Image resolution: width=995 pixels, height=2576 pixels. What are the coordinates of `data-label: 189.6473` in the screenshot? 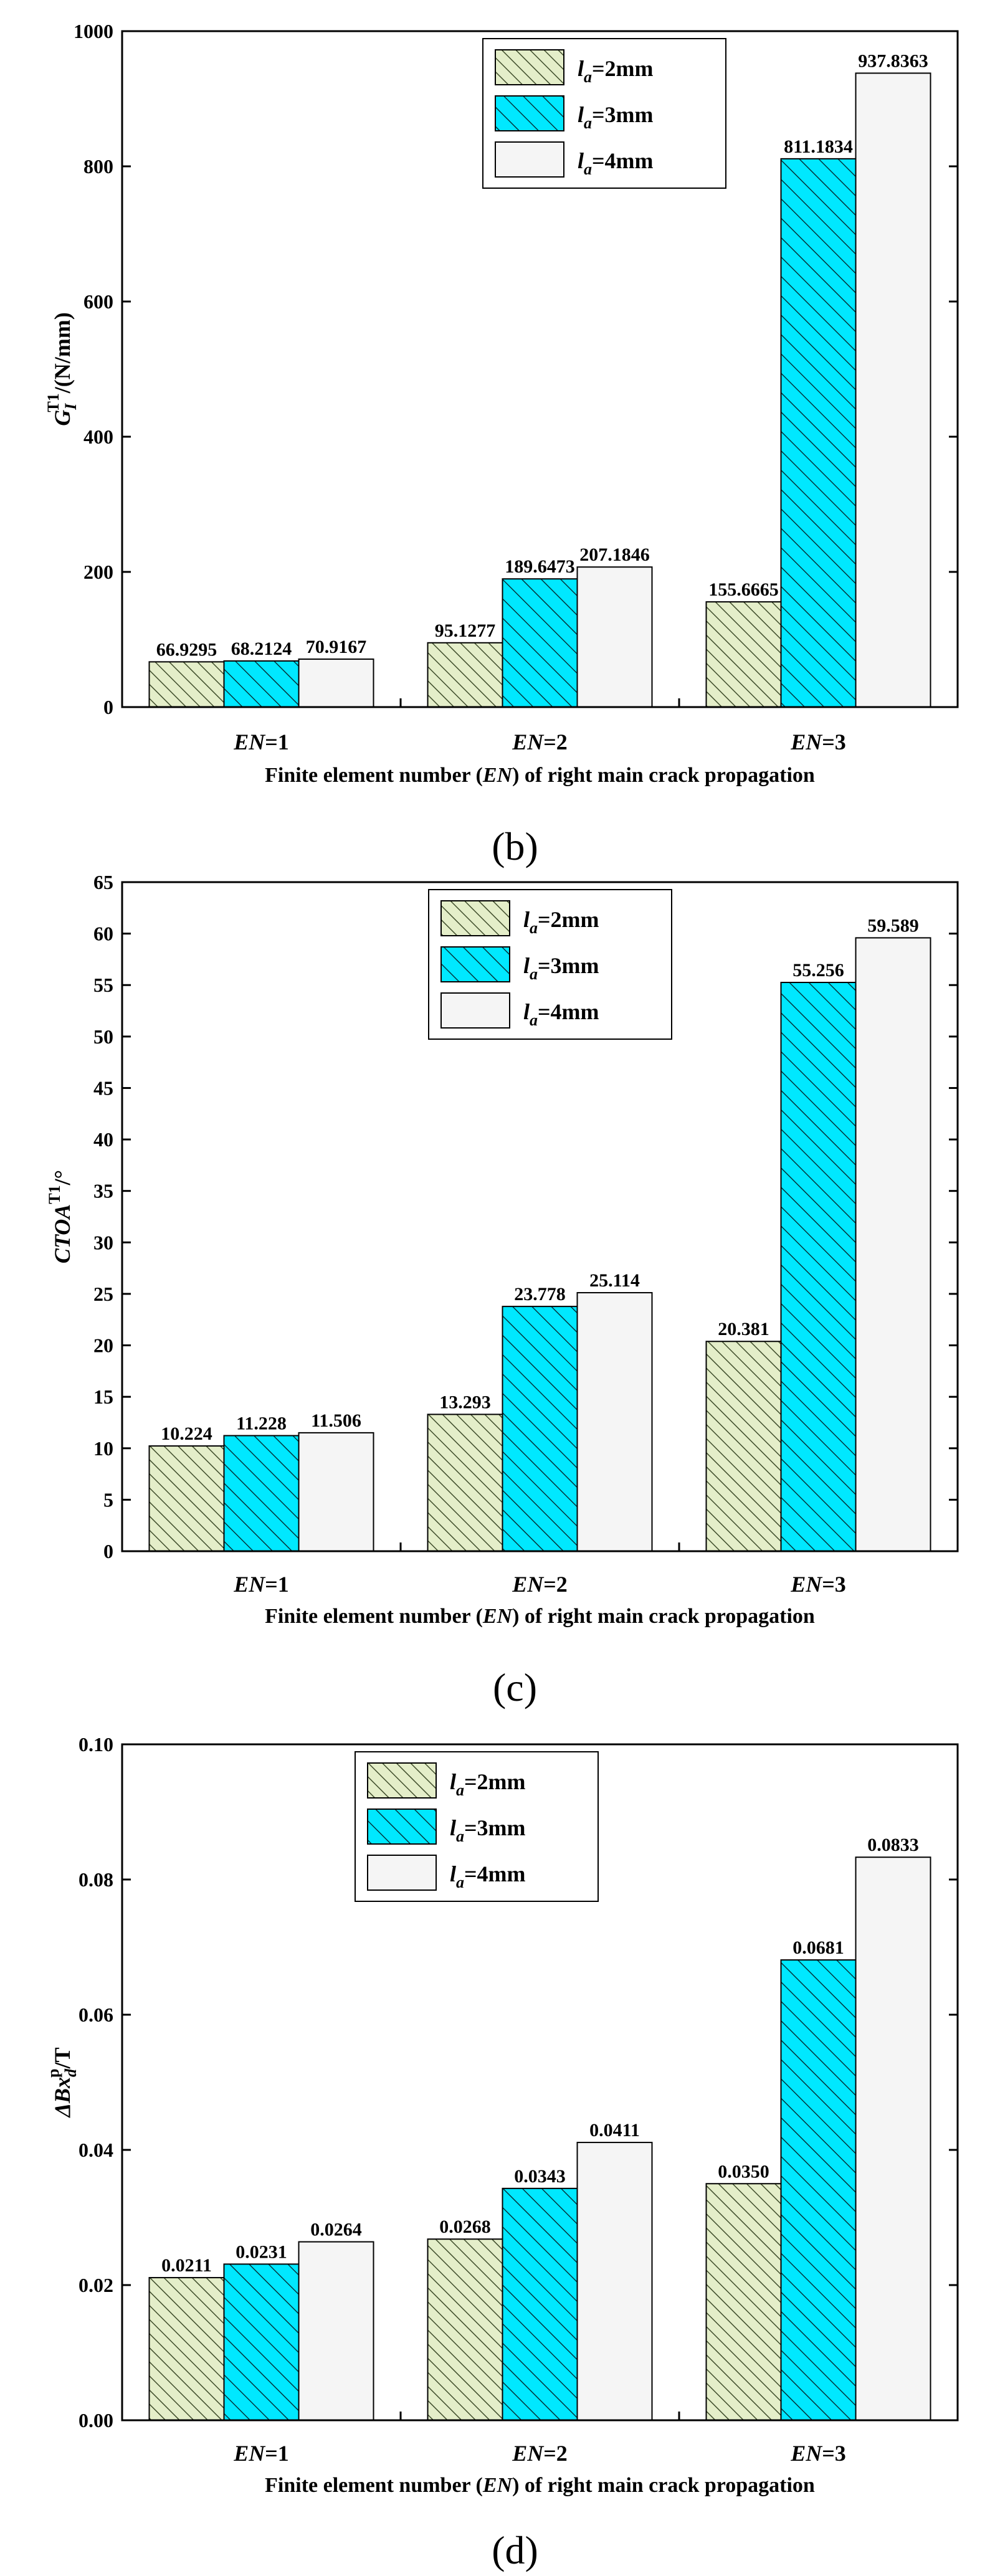 It's located at (540, 566).